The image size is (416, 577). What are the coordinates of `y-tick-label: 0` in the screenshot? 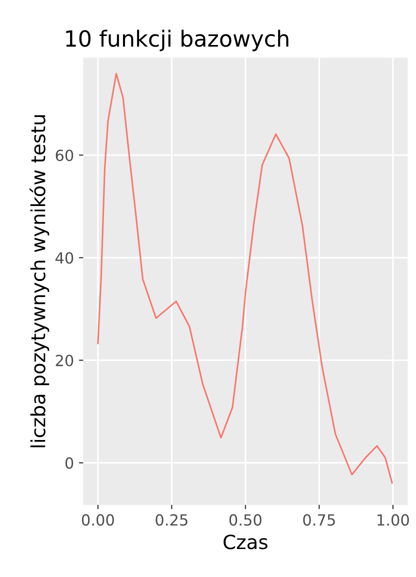 It's located at (69, 463).